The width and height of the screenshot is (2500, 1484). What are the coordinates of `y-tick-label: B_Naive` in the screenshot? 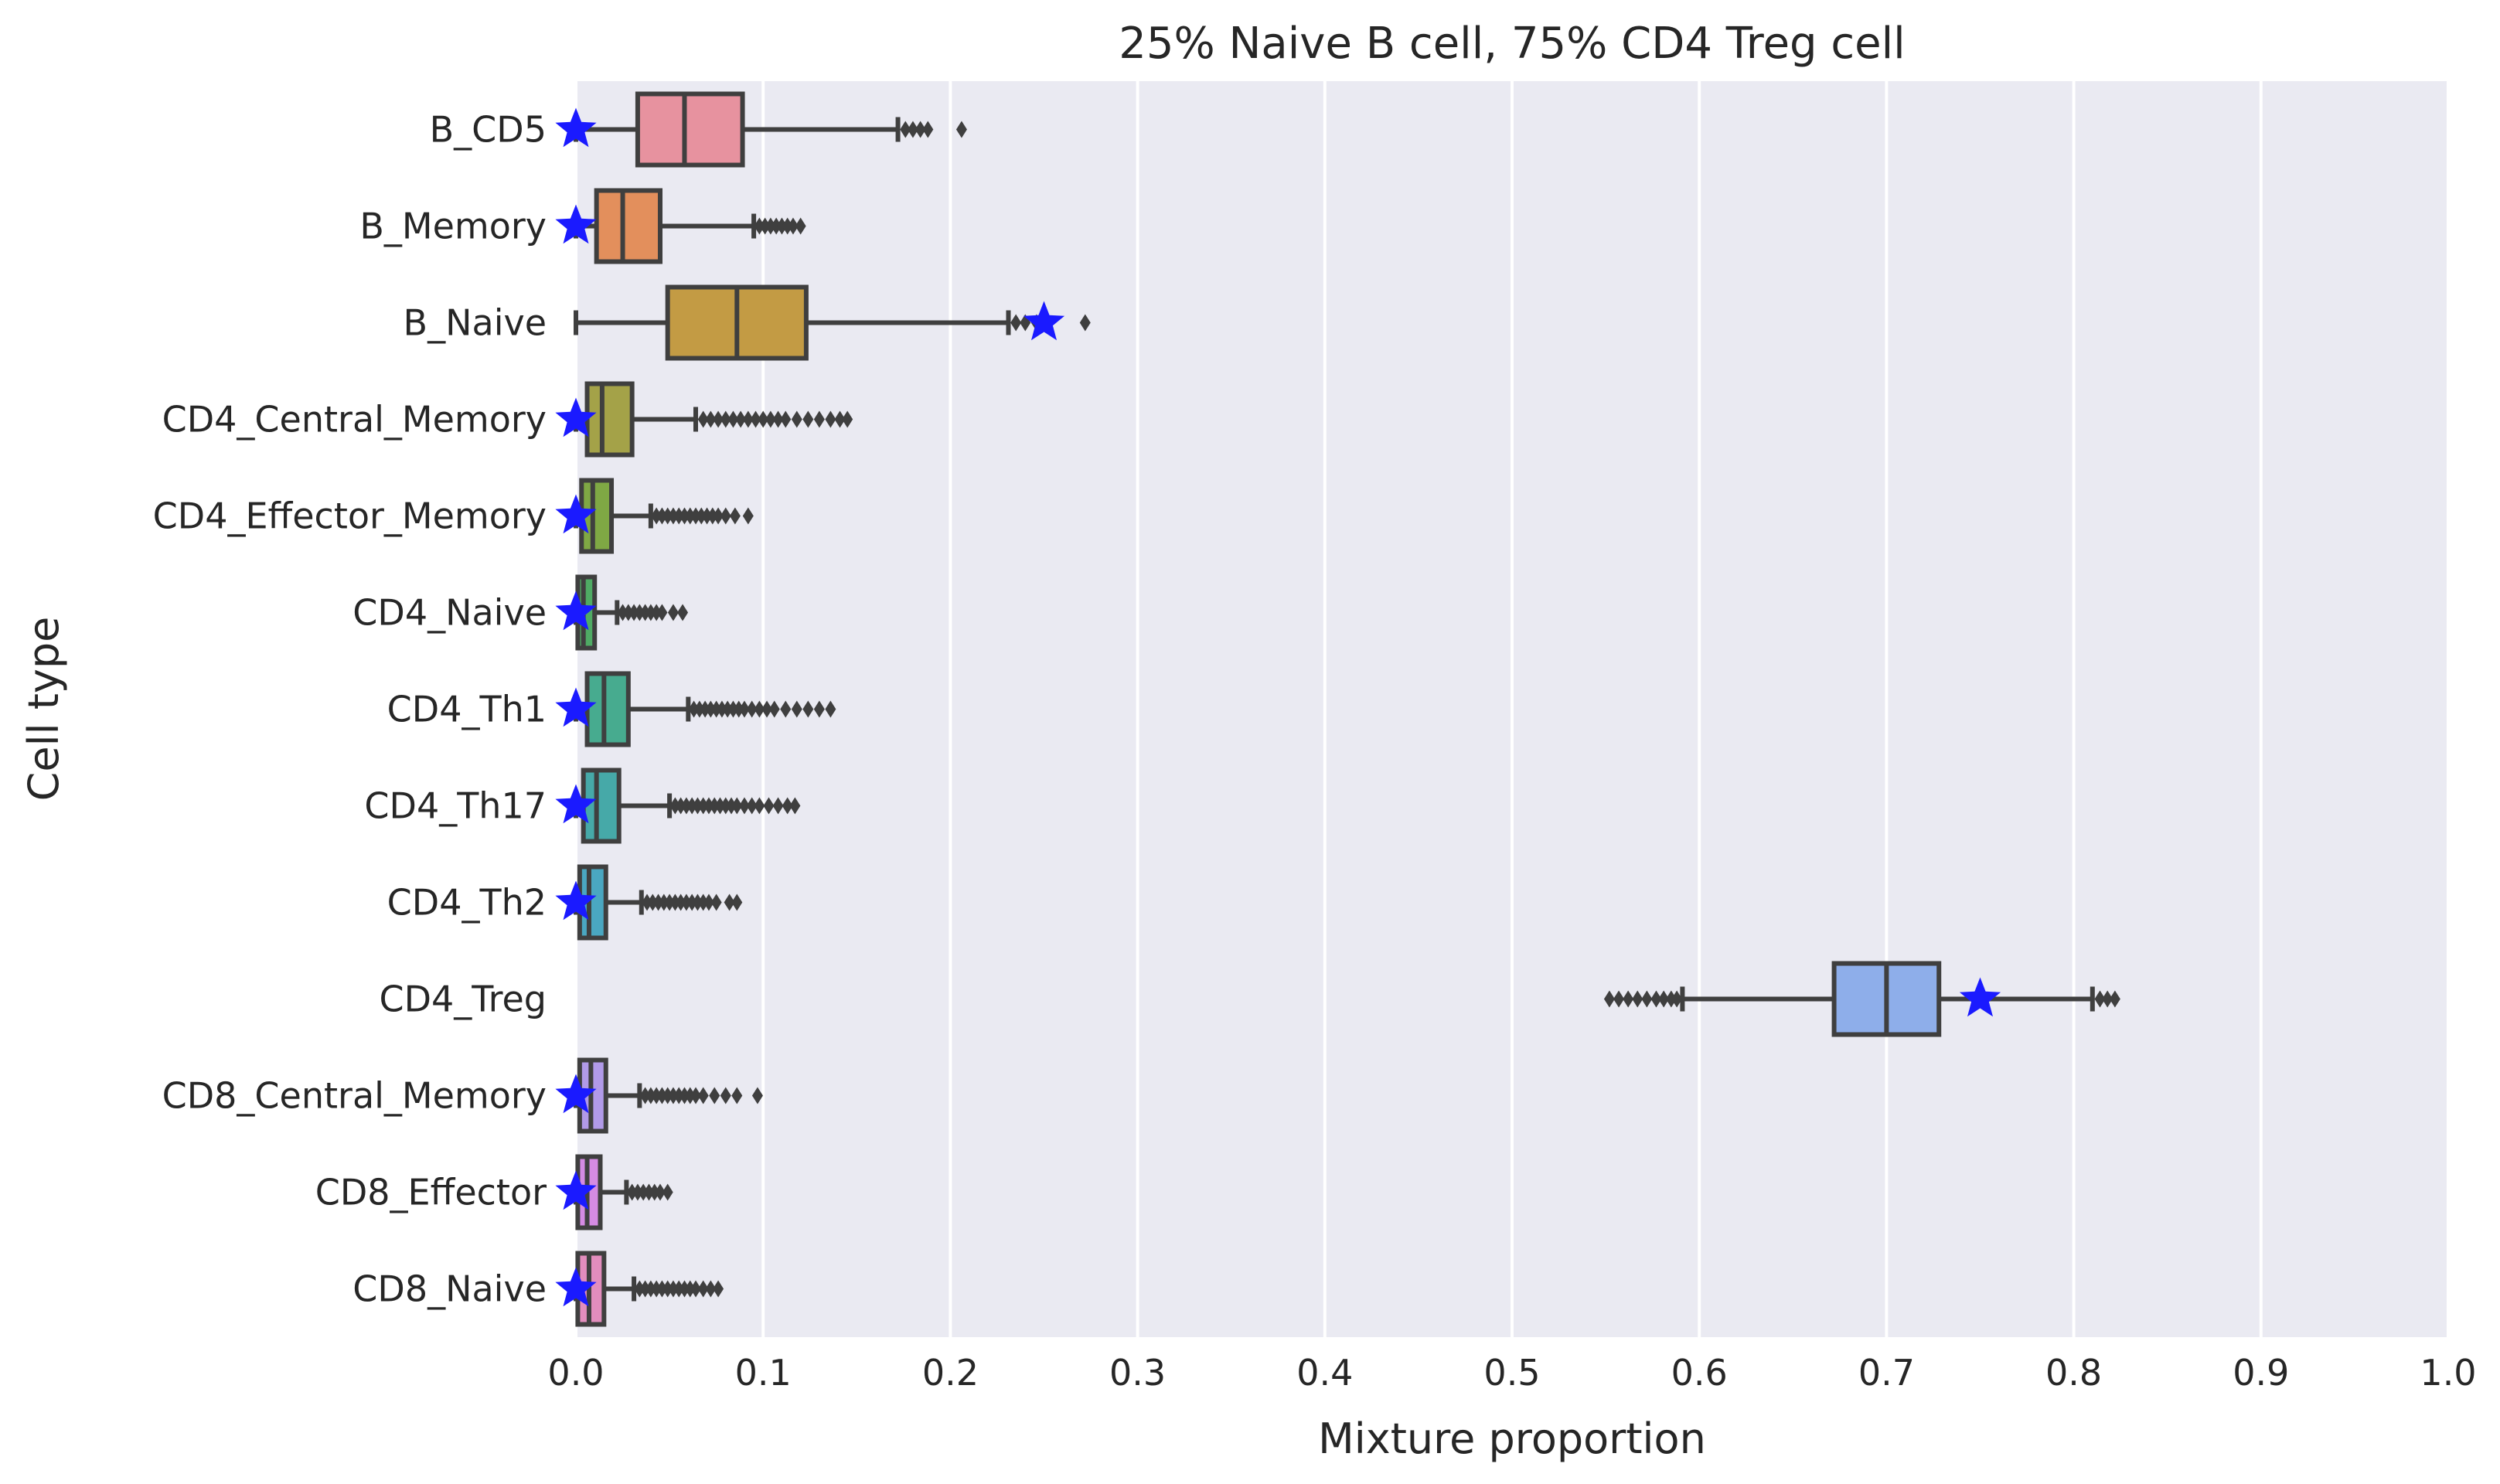 It's located at (476, 323).